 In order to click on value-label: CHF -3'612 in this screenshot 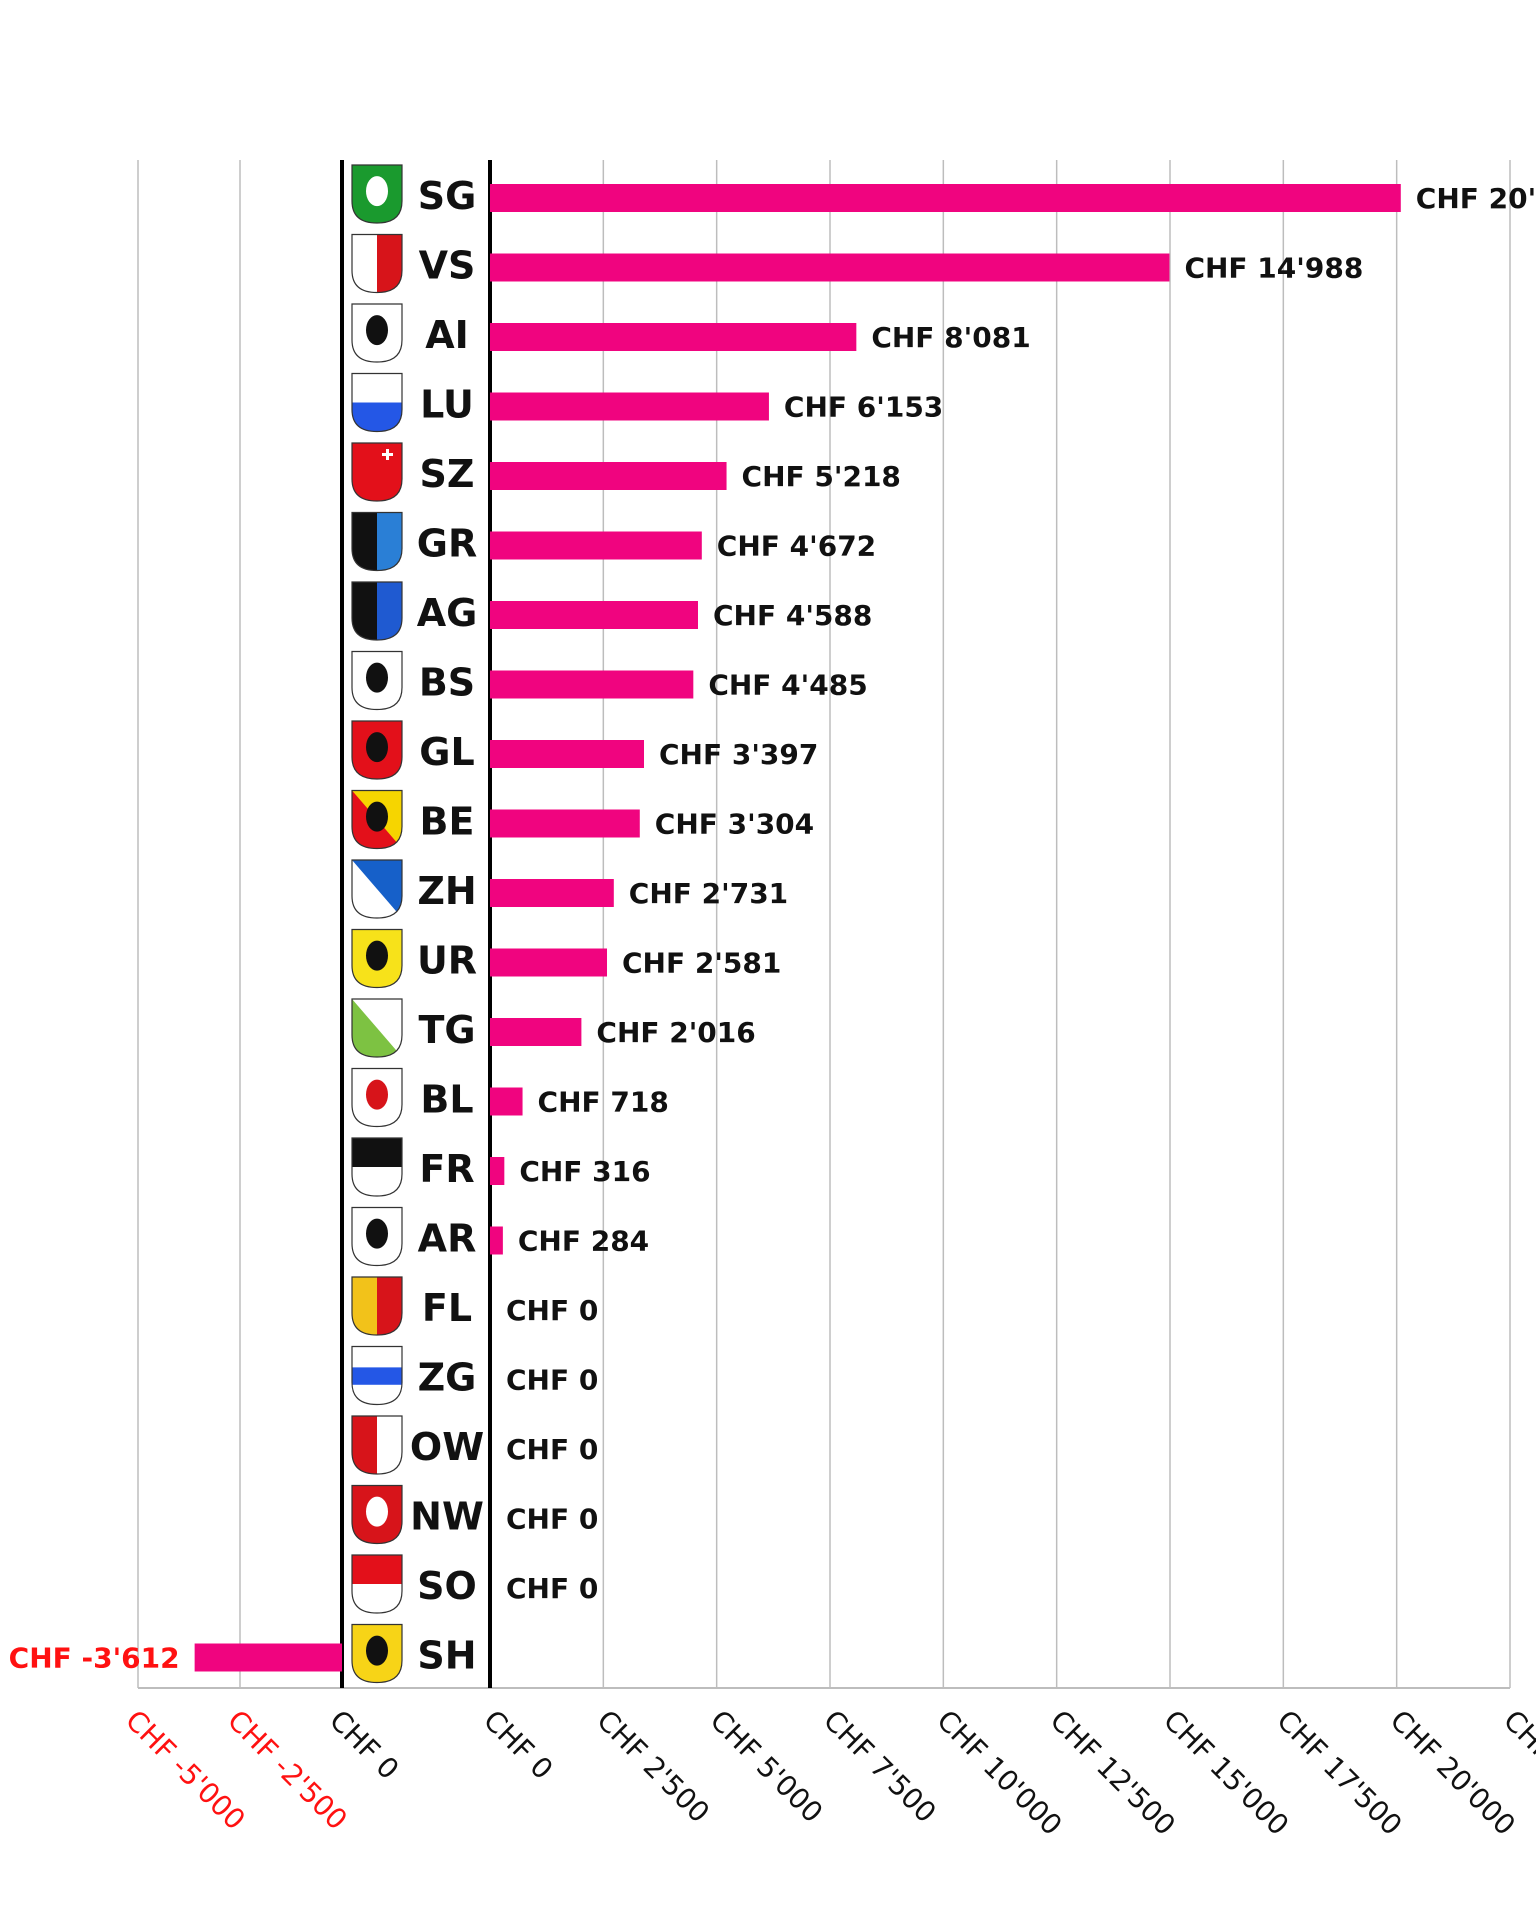, I will do `click(94, 1658)`.